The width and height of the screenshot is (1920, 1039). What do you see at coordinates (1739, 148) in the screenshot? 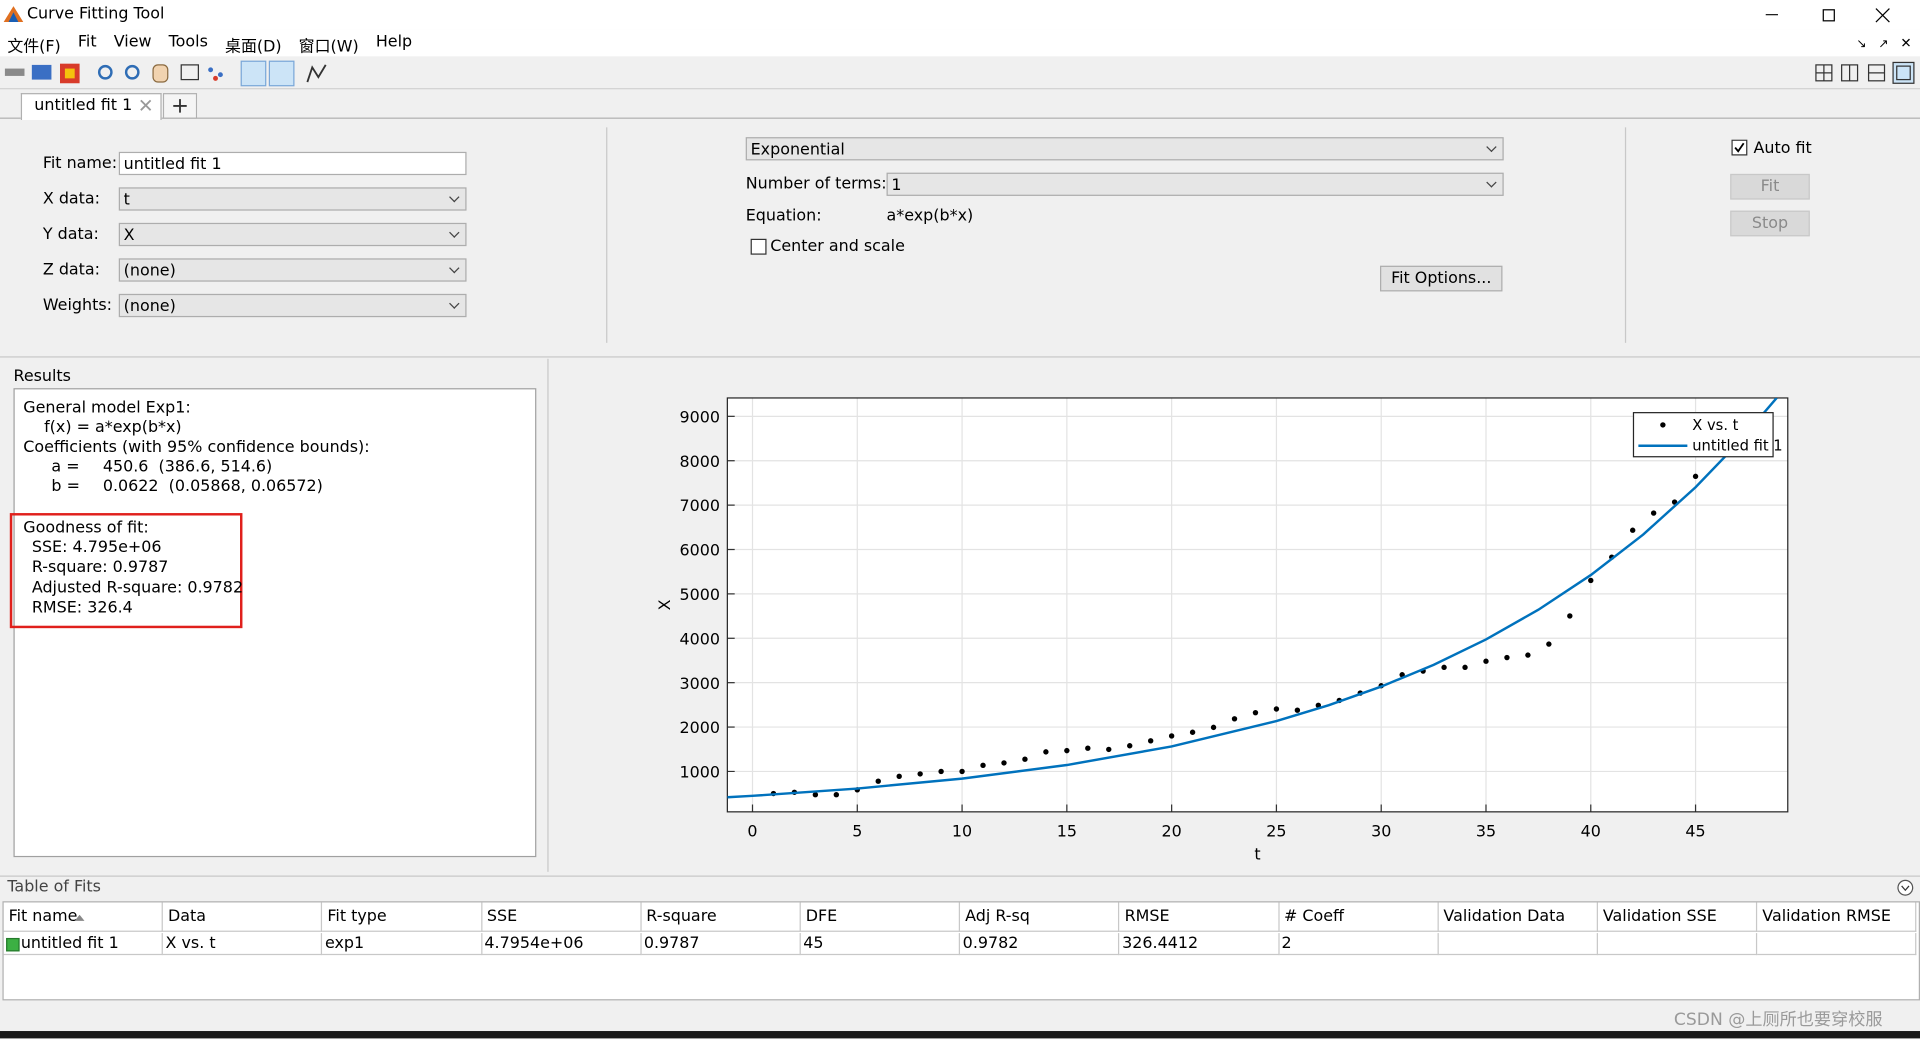
I see `auto-fit-checkbox` at bounding box center [1739, 148].